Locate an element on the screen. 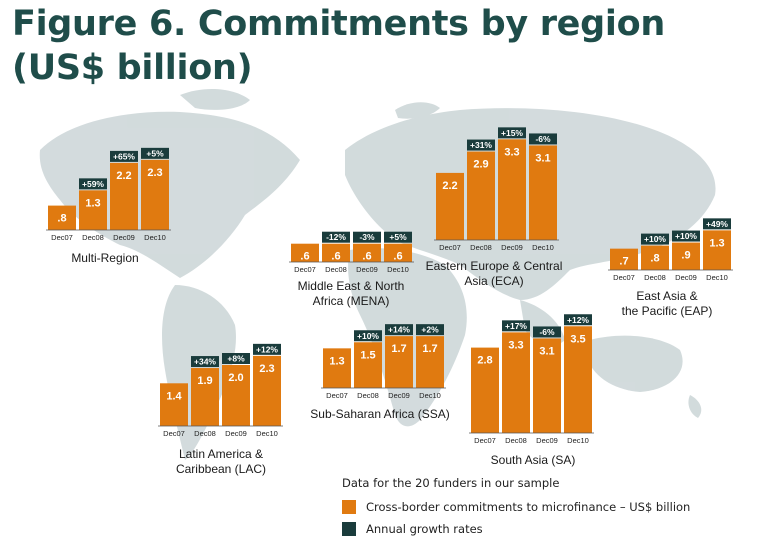 This screenshot has width=763, height=552. legend-swatch-growth is located at coordinates (349, 529).